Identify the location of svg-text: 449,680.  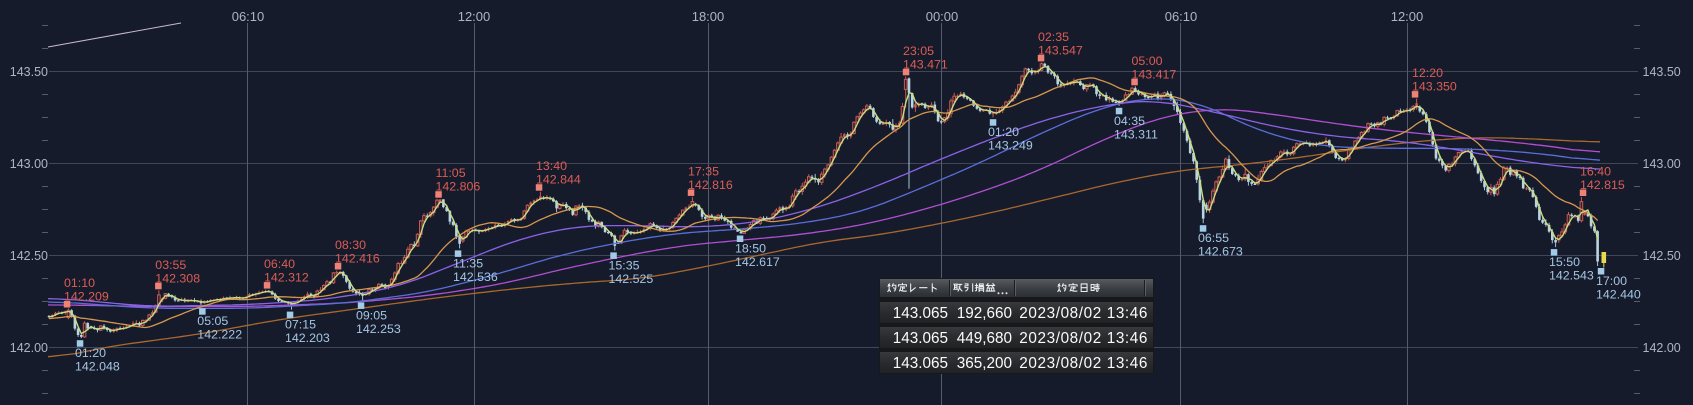
(984, 338).